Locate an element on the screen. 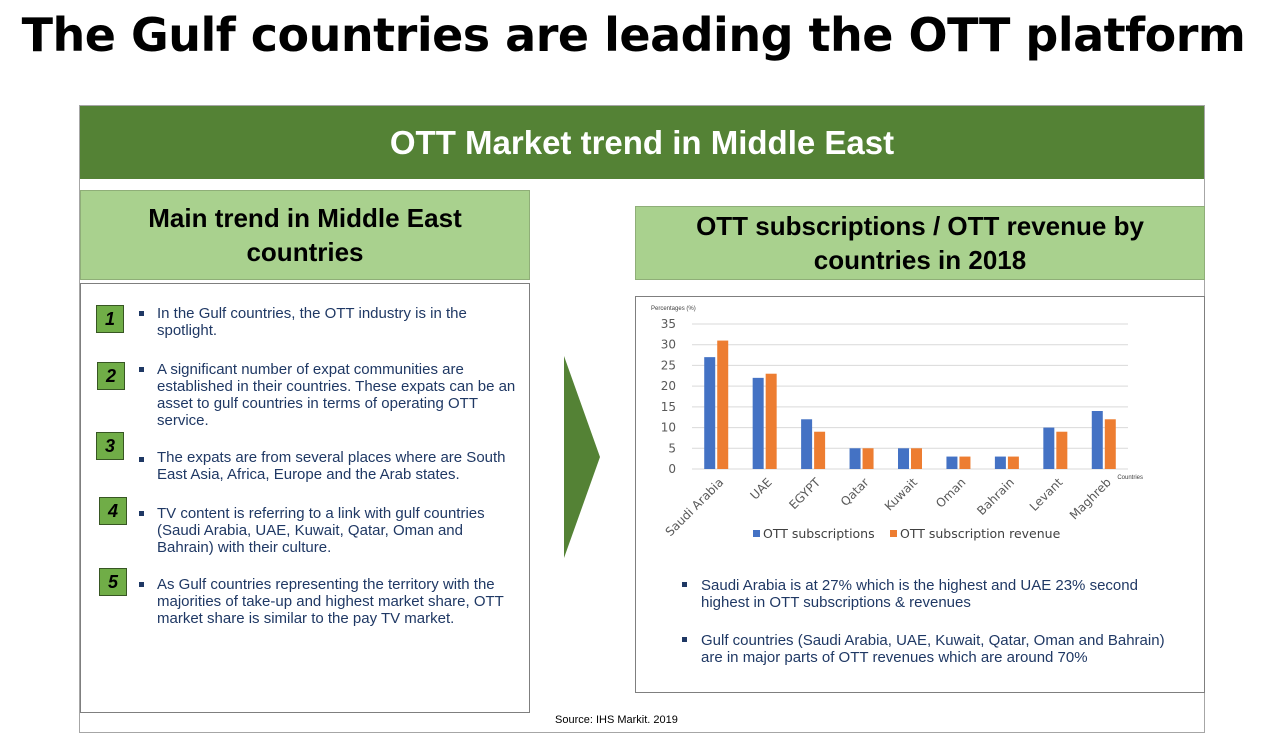 The image size is (1267, 736). item-number-3: 3 is located at coordinates (110, 446).